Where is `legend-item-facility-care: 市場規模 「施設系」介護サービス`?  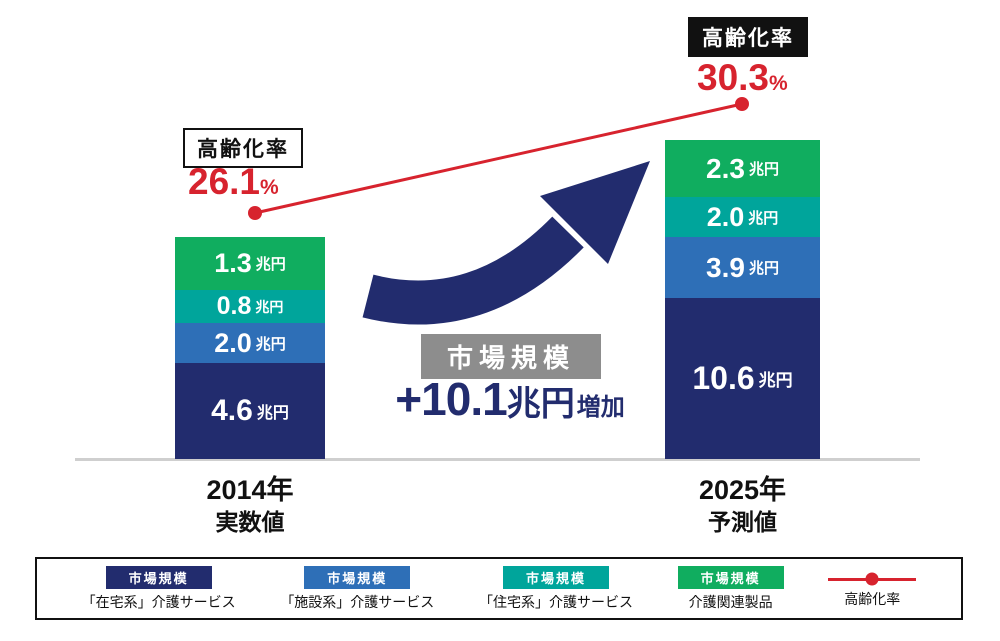
legend-item-facility-care: 市場規模 「施設系」介護サービス is located at coordinates (357, 588).